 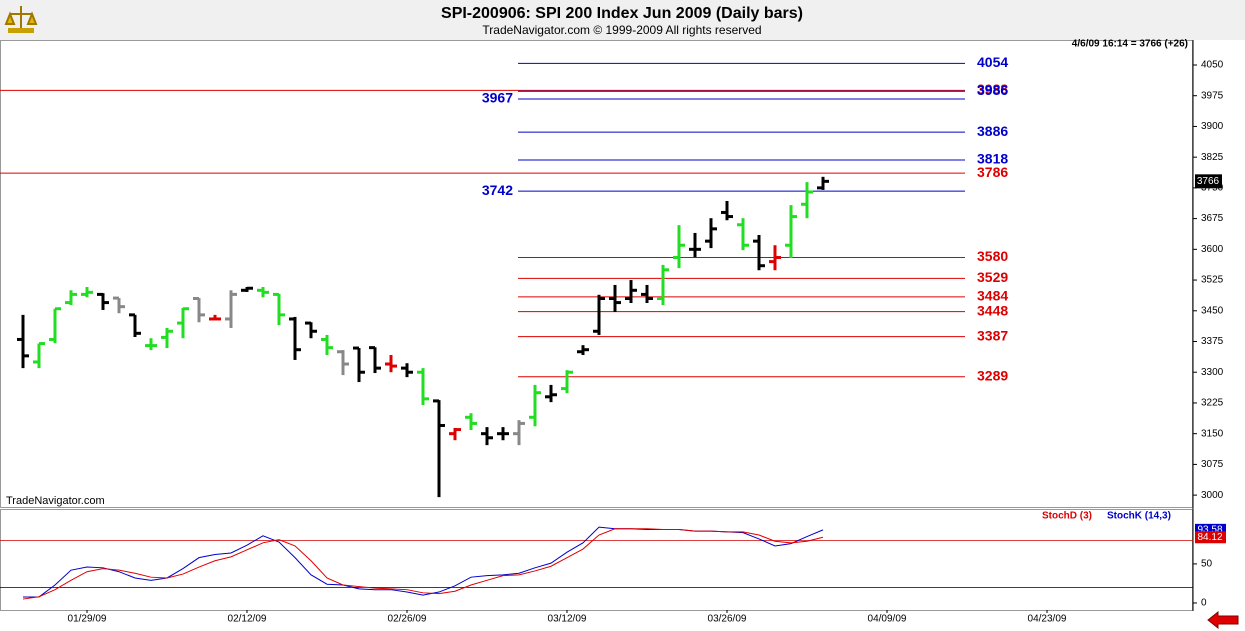 What do you see at coordinates (992, 375) in the screenshot?
I see `level-label: 3289` at bounding box center [992, 375].